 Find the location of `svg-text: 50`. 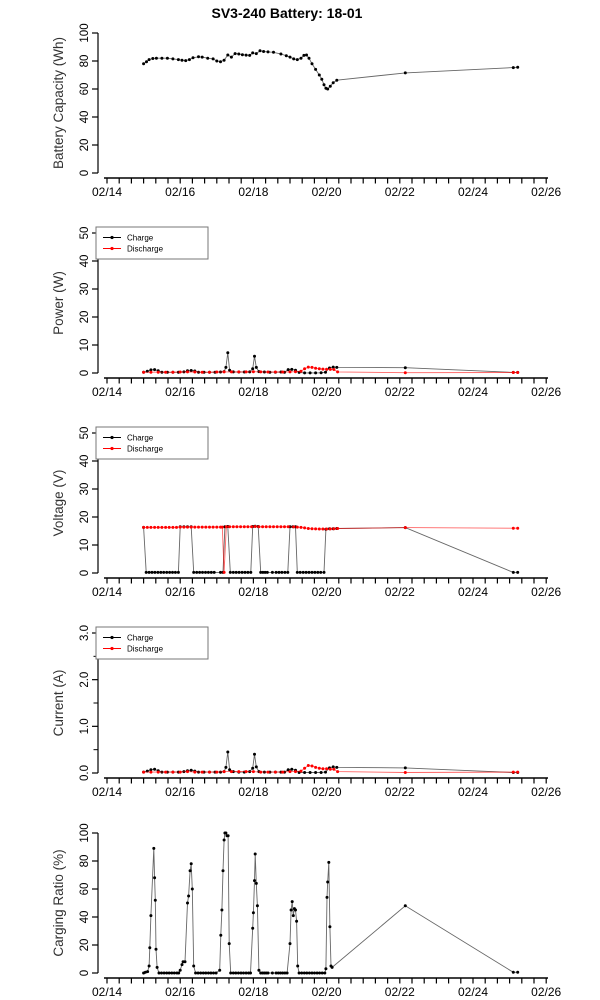

svg-text: 50 is located at coordinates (85, 233).